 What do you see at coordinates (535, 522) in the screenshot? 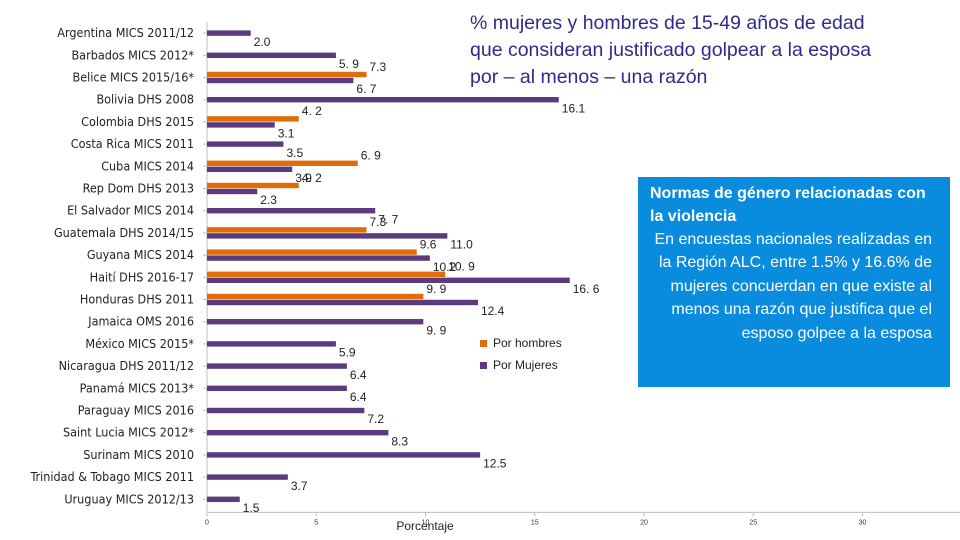
I see `x-tick-label: 15` at bounding box center [535, 522].